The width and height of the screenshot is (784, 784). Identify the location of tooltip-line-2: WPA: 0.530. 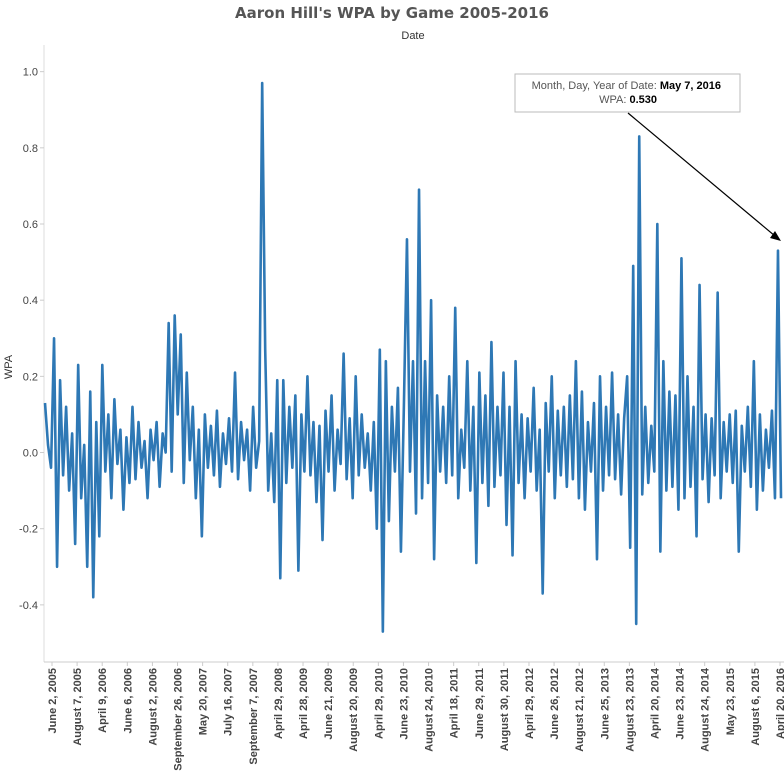
(628, 100).